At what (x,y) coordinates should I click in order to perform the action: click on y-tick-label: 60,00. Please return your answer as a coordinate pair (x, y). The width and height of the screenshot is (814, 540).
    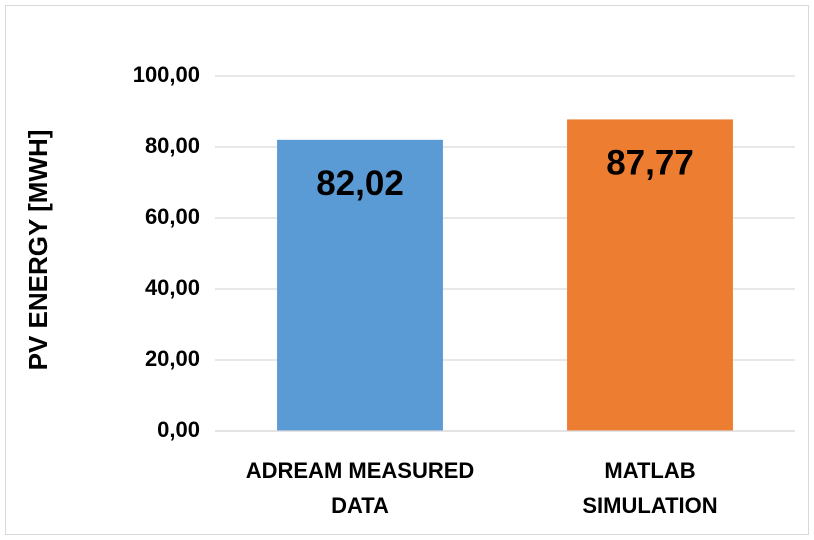
    Looking at the image, I should click on (172, 216).